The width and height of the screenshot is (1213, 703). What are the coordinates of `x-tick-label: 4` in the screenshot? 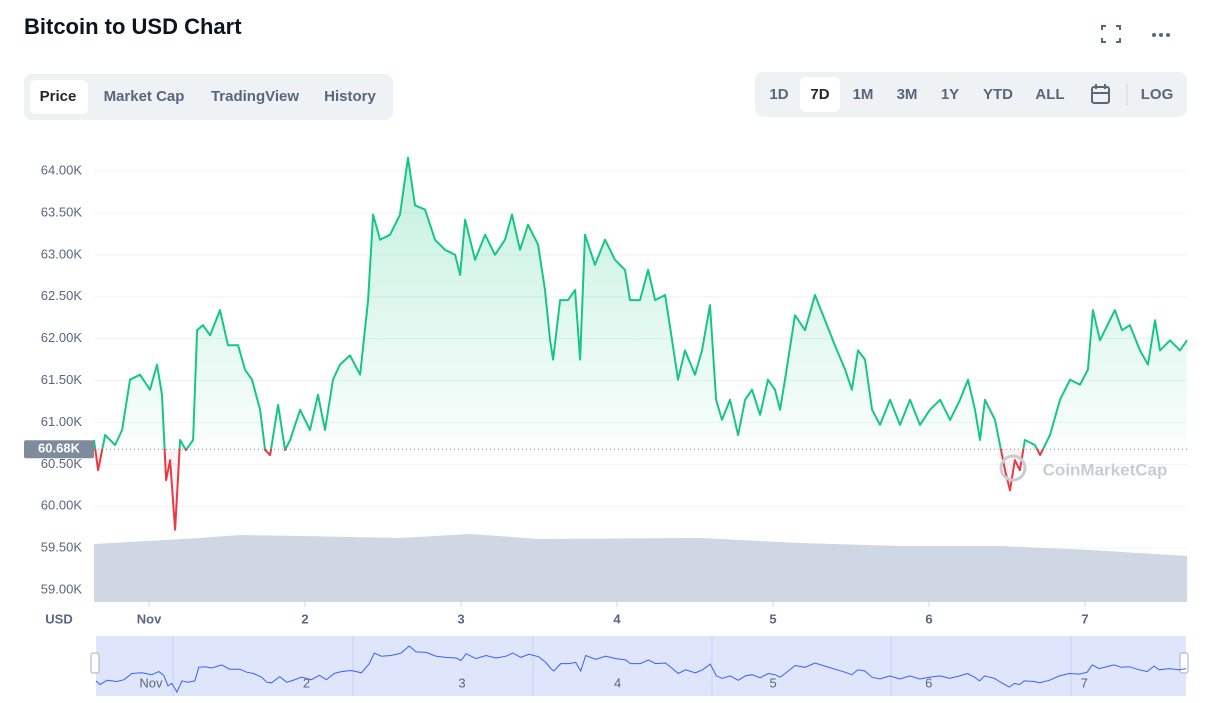 It's located at (617, 618).